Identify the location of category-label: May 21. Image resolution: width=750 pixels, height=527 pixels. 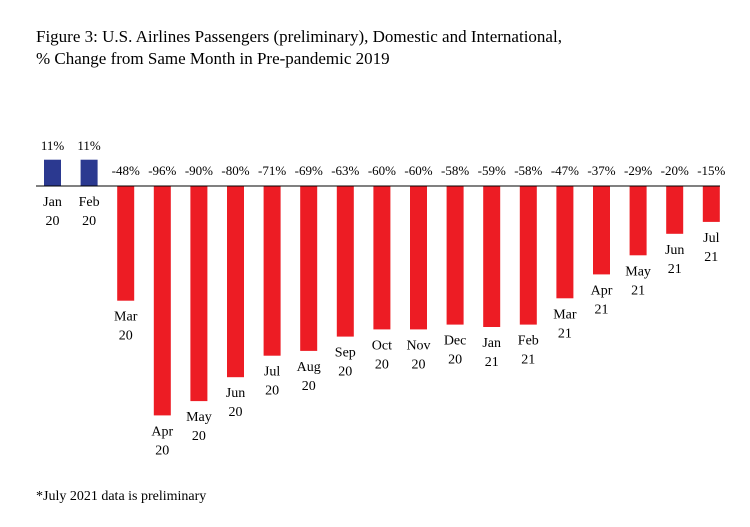
(638, 281).